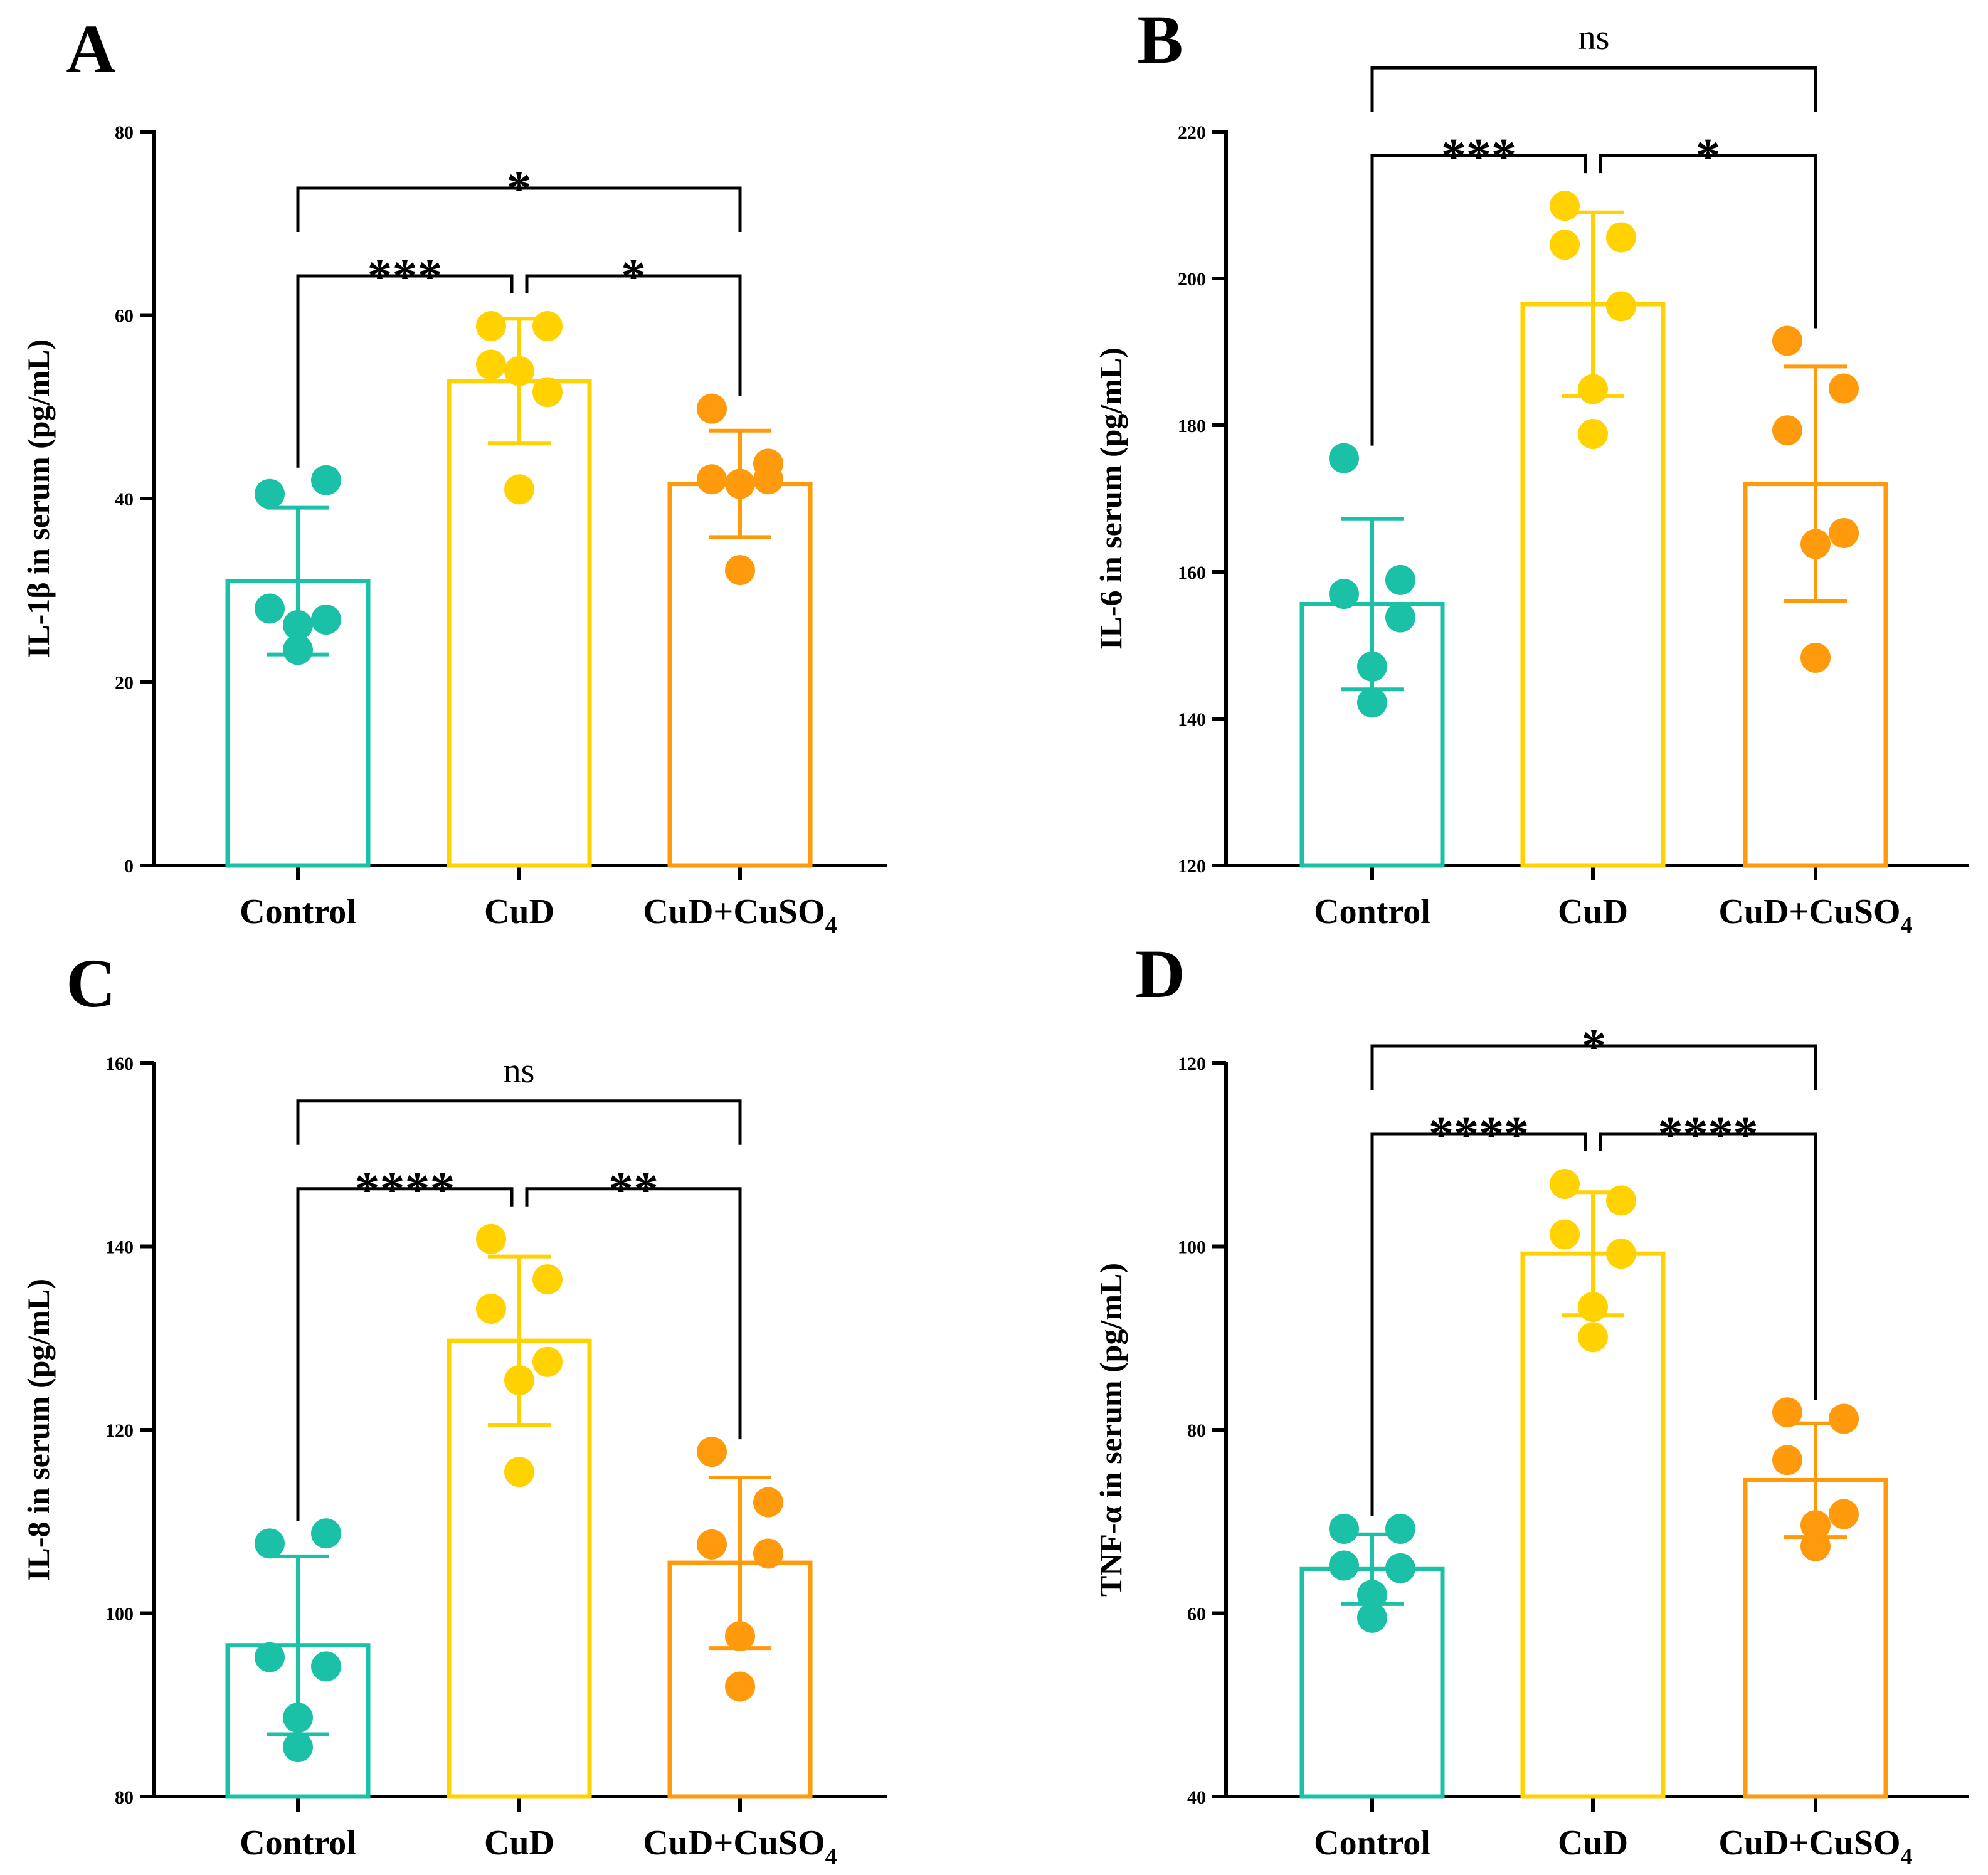 Image resolution: width=1988 pixels, height=1875 pixels. What do you see at coordinates (39, 1430) in the screenshot?
I see `panel-c-y-axis-title: IL-8 in serum (pg/mL)` at bounding box center [39, 1430].